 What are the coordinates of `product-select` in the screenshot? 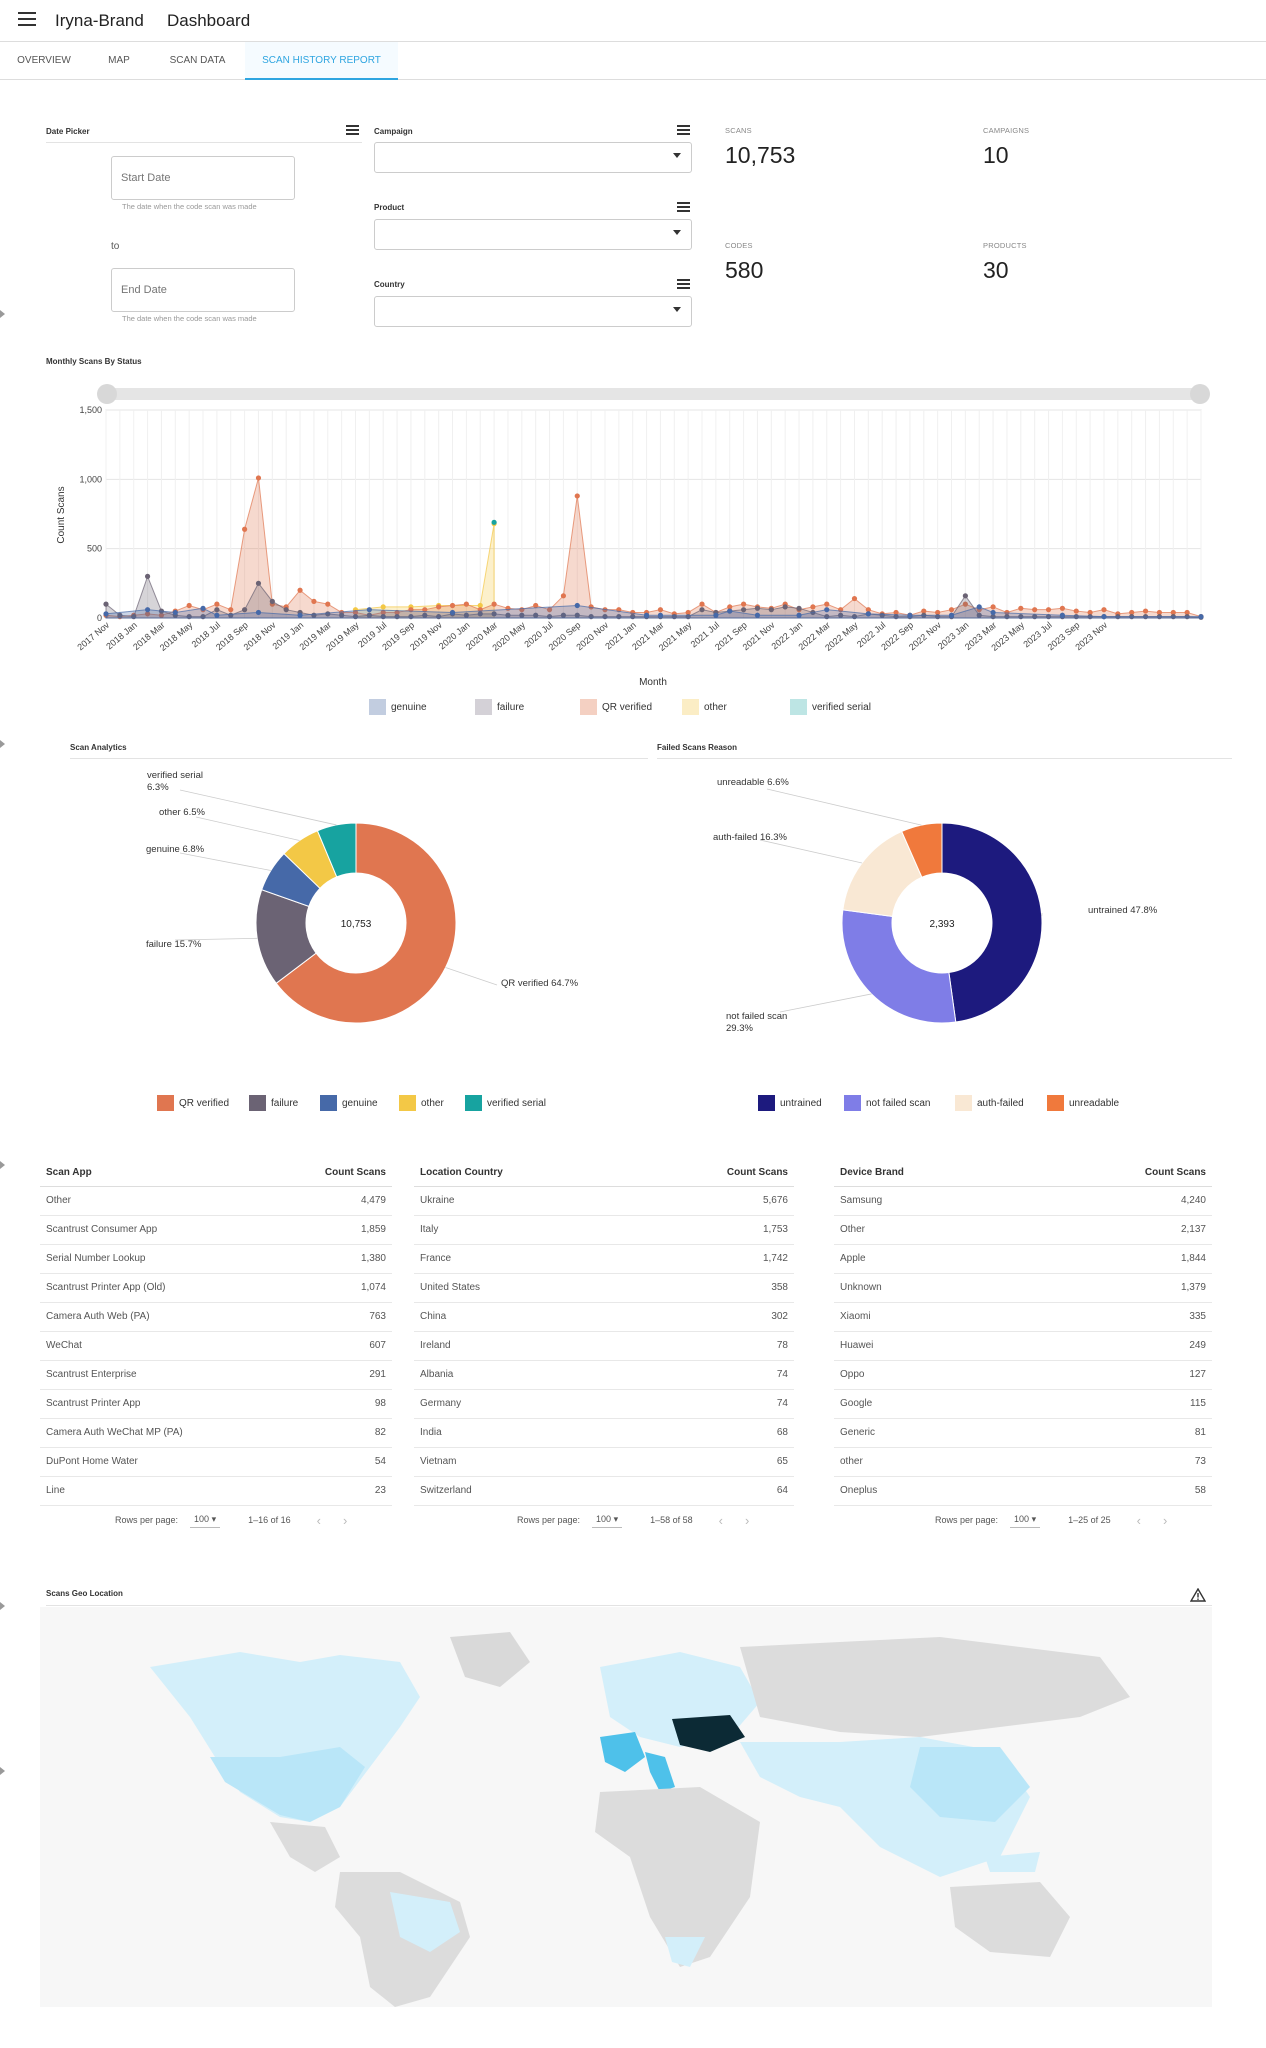 It's located at (533, 234).